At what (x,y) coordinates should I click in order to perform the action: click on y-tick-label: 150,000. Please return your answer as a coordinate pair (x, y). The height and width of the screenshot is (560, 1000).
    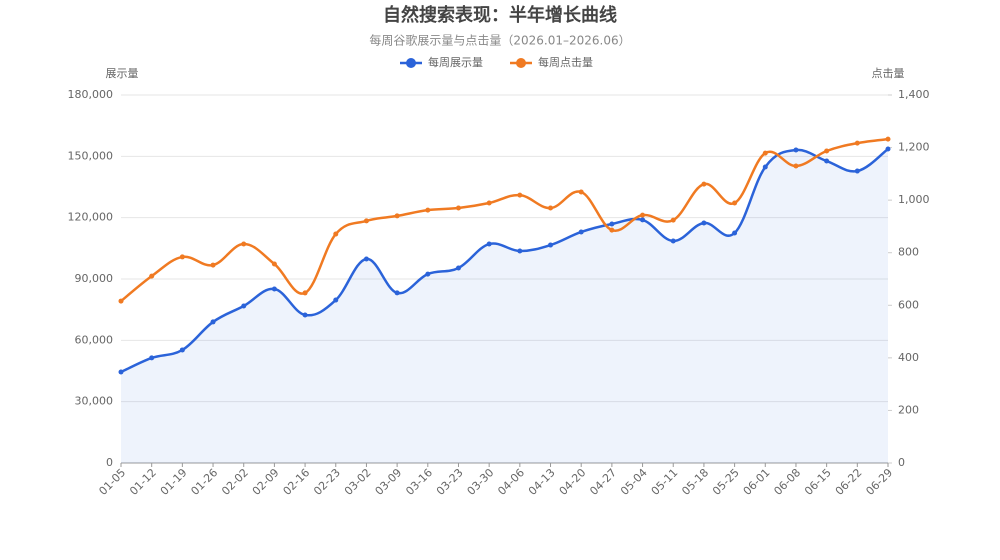
    Looking at the image, I should click on (91, 155).